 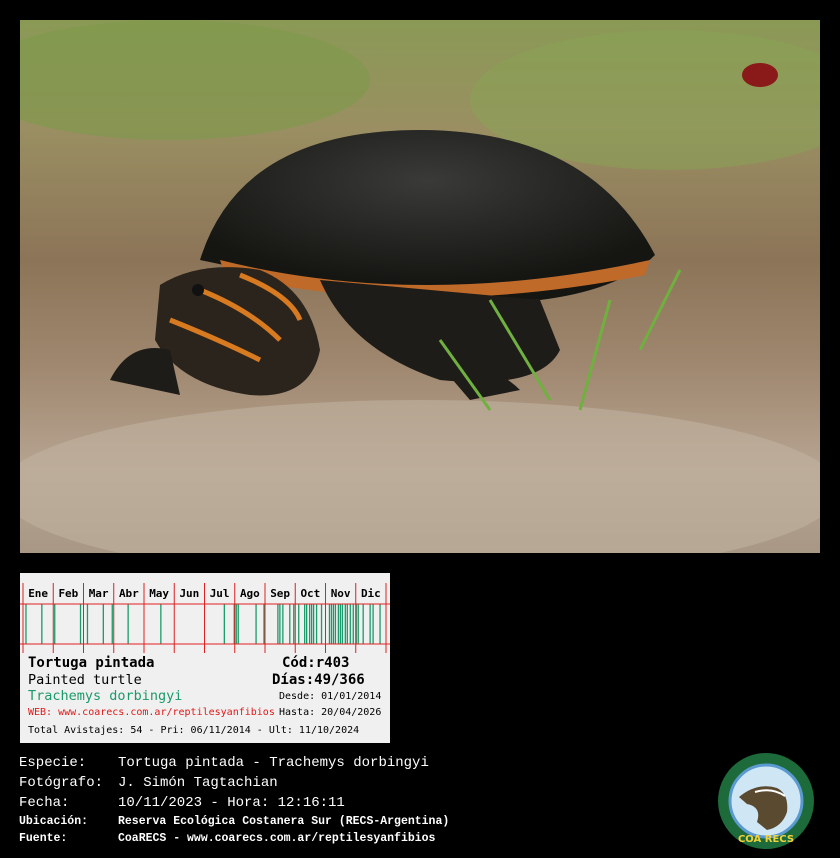 I want to click on month-label: Mar, so click(x=99, y=593).